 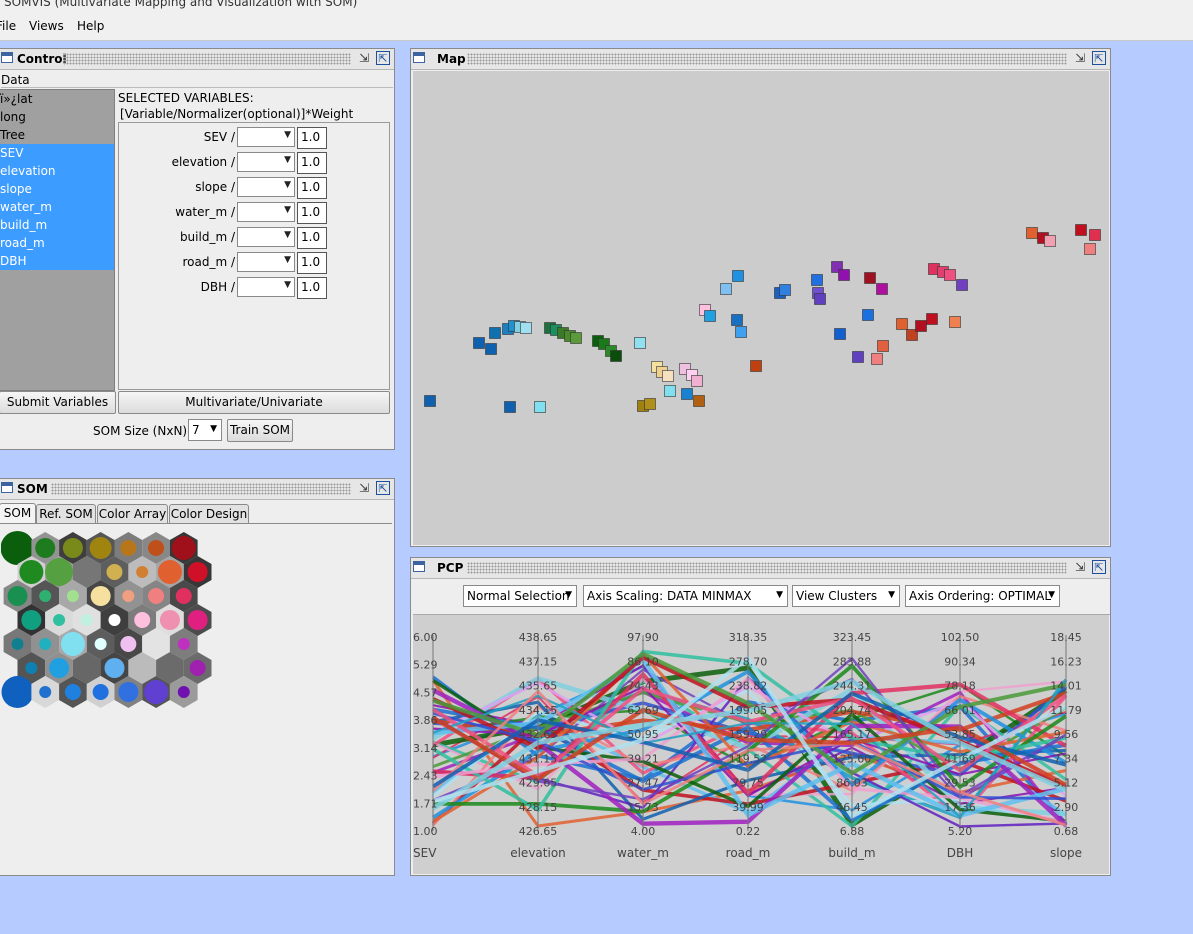 I want to click on menu-file: File, so click(x=8, y=26).